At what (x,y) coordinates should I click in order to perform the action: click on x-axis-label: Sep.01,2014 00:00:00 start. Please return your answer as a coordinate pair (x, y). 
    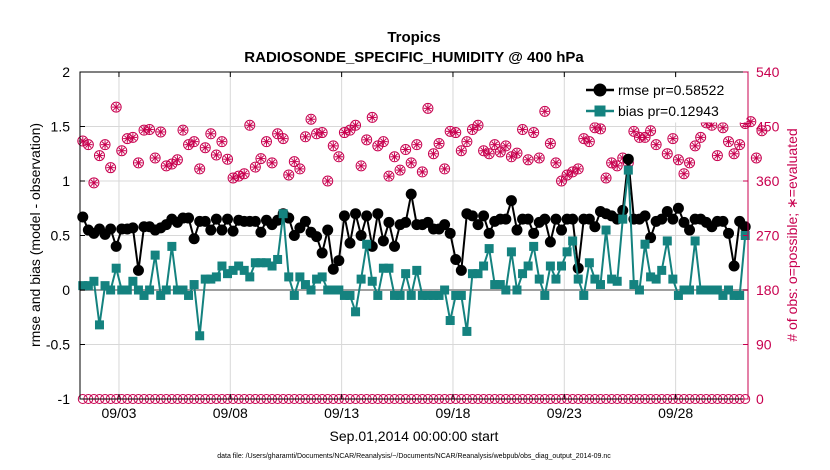
    Looking at the image, I should click on (414, 436).